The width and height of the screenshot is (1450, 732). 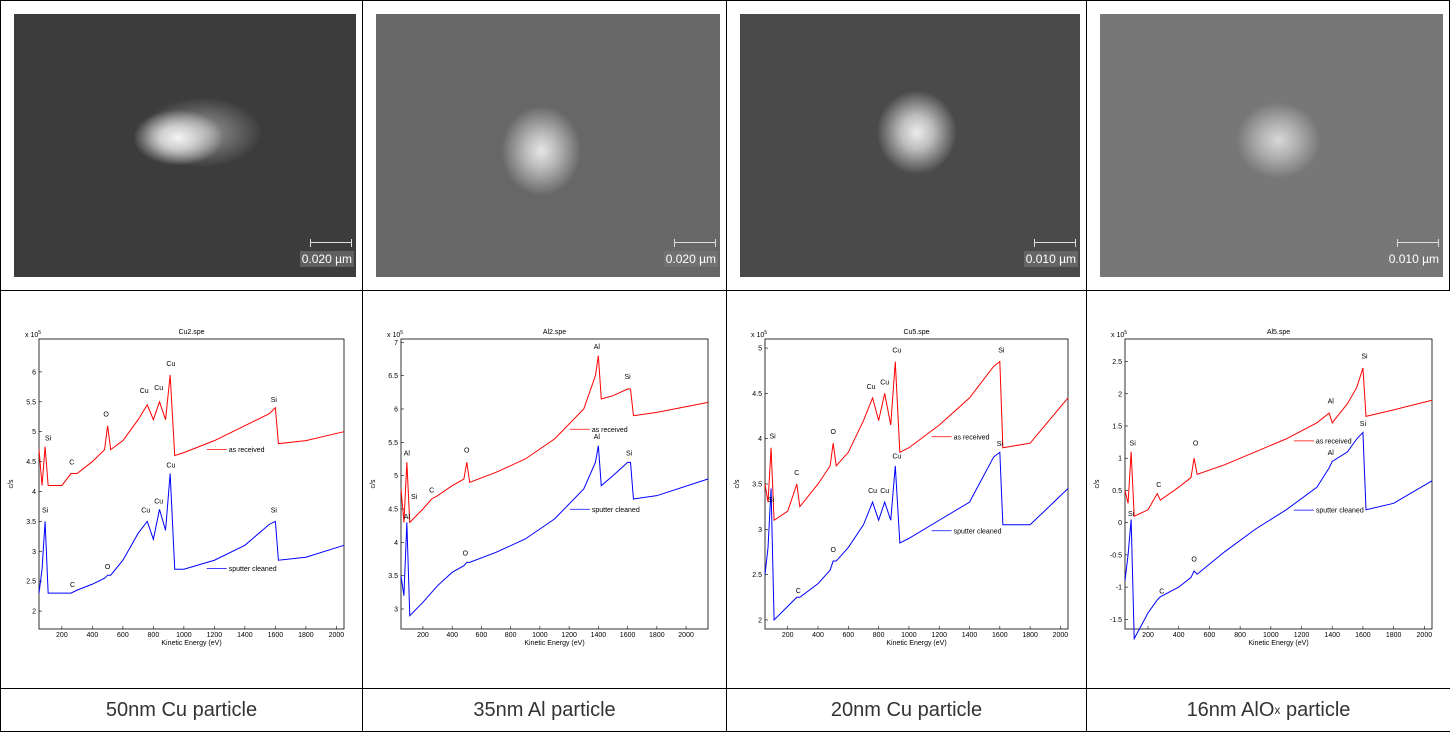 I want to click on y-tick-label: 5, so click(x=396, y=476).